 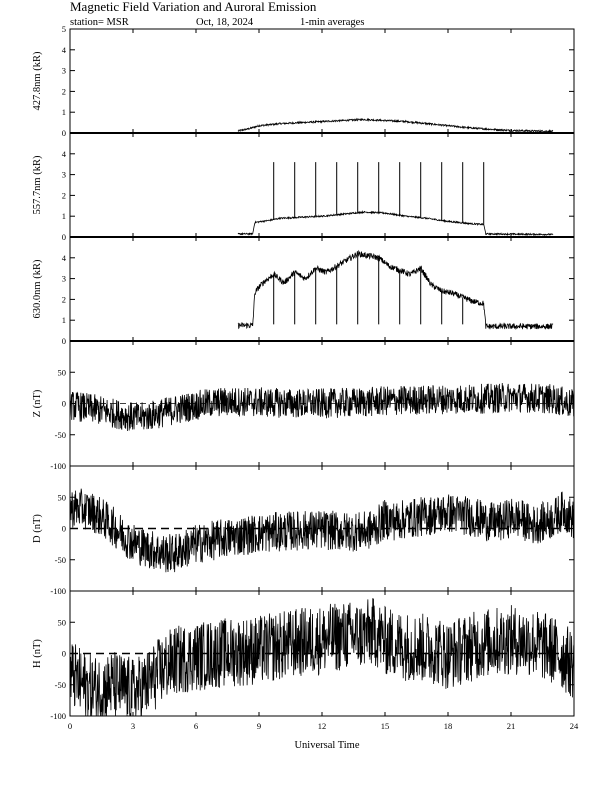 I want to click on y-axis-label: H (nT), so click(x=37, y=653).